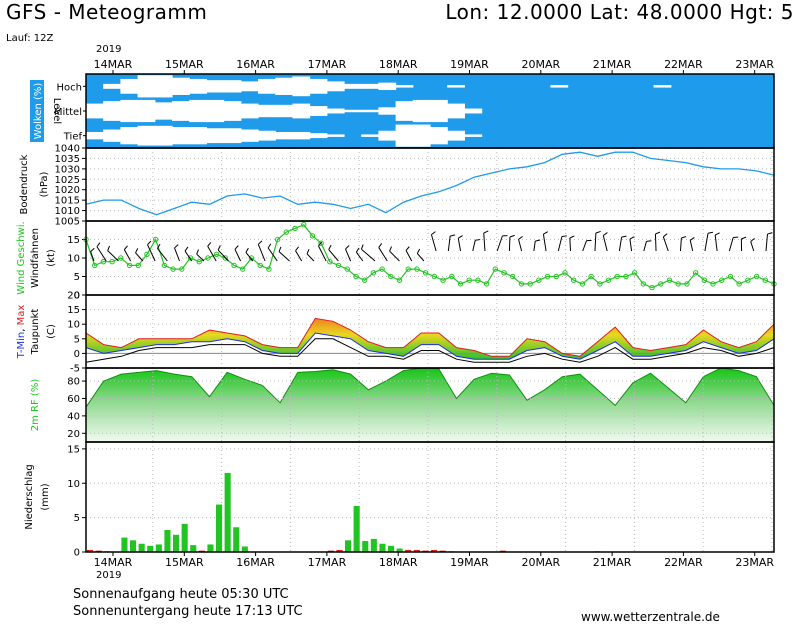  I want to click on temperature-unit: (C), so click(51, 331).